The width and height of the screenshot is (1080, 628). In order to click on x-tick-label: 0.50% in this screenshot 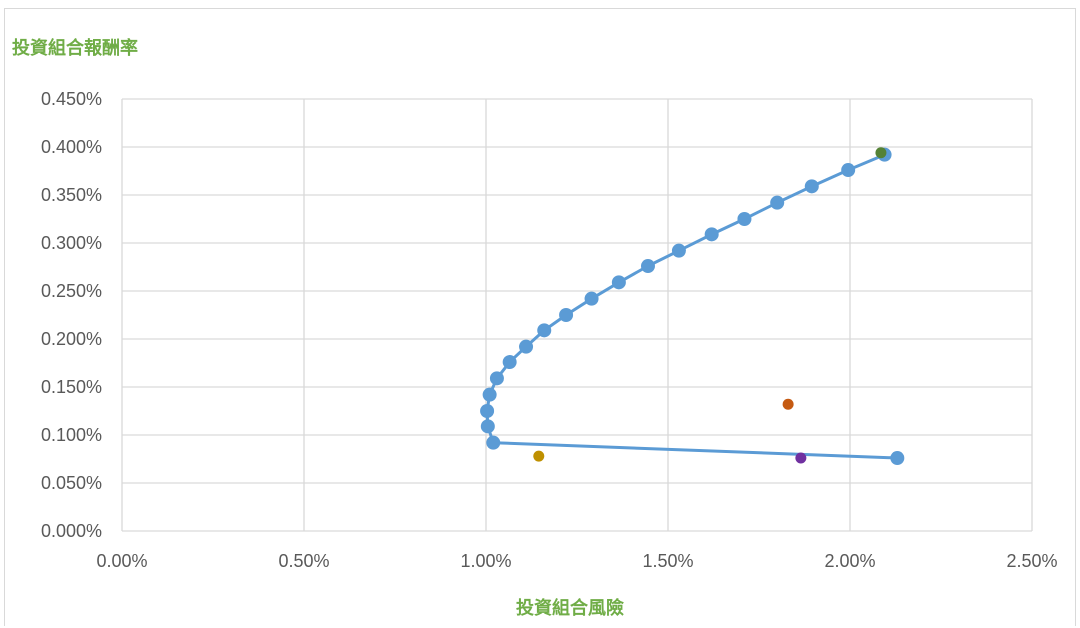, I will do `click(303, 561)`.